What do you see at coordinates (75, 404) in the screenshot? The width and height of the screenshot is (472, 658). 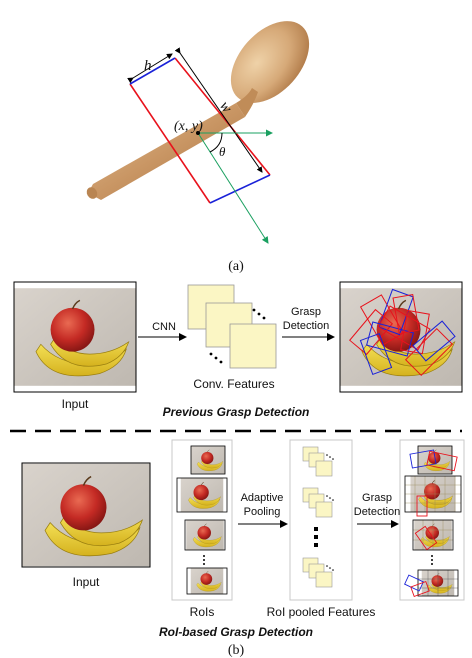 I see `input-label-previous: Input` at bounding box center [75, 404].